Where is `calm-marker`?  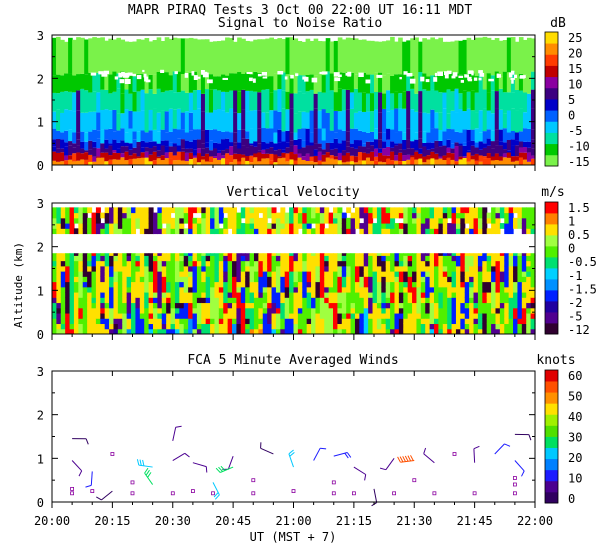 calm-marker is located at coordinates (474, 493).